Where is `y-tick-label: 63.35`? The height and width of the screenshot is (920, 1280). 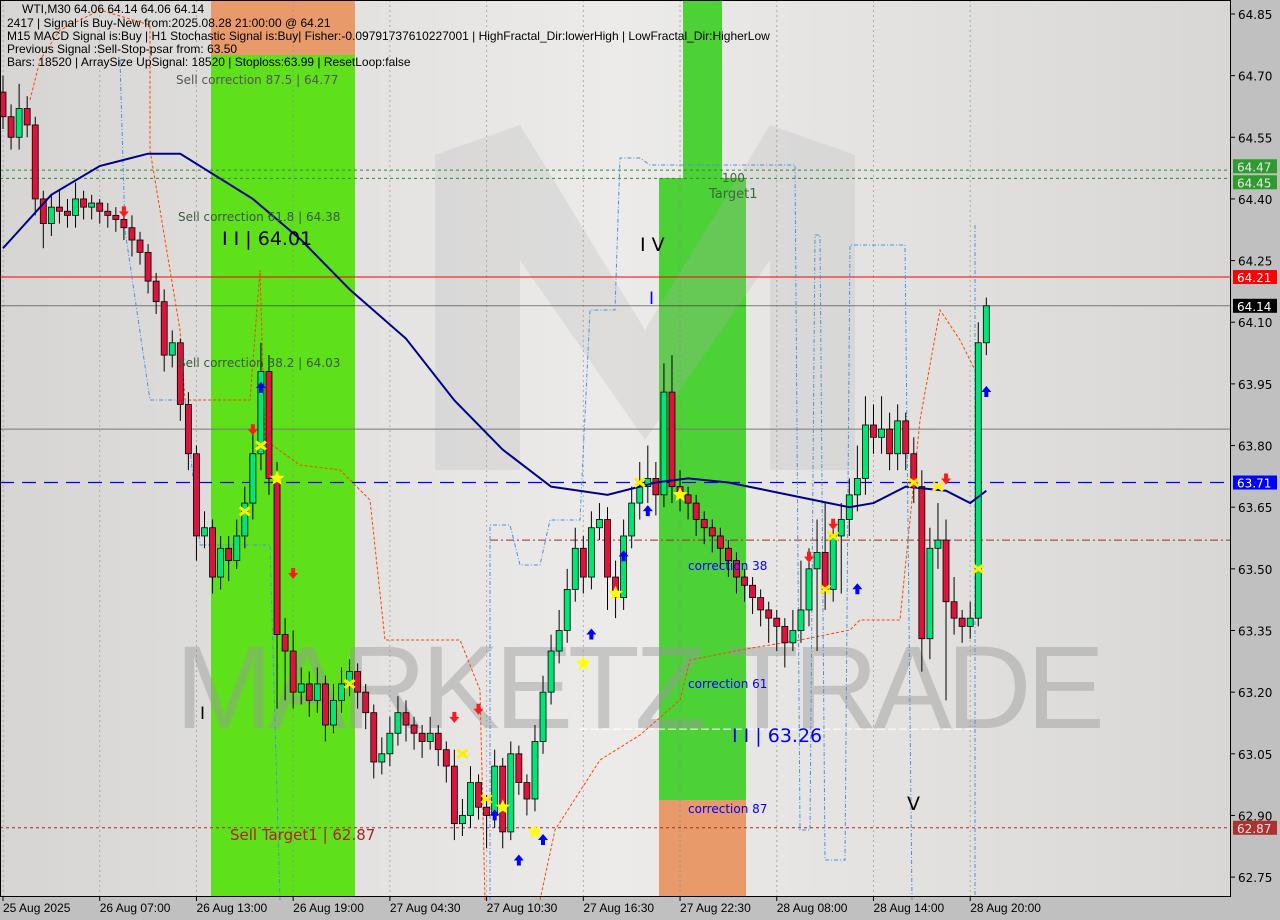
y-tick-label: 63.35 is located at coordinates (1255, 631).